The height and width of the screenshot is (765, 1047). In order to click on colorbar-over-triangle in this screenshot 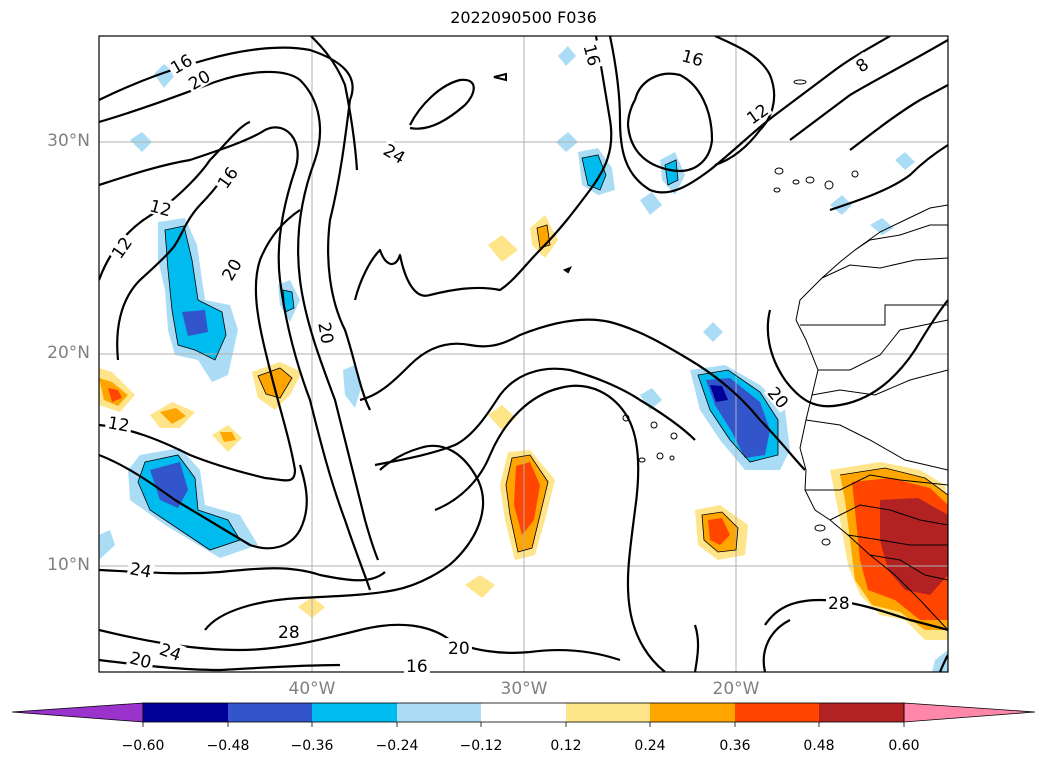, I will do `click(969, 712)`.